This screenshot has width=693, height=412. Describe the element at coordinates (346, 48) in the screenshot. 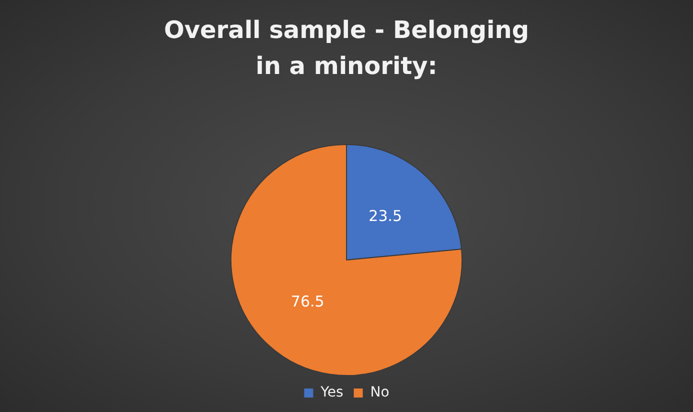

I see `chart-title: Overall sample - Belonging in a minority:` at that location.